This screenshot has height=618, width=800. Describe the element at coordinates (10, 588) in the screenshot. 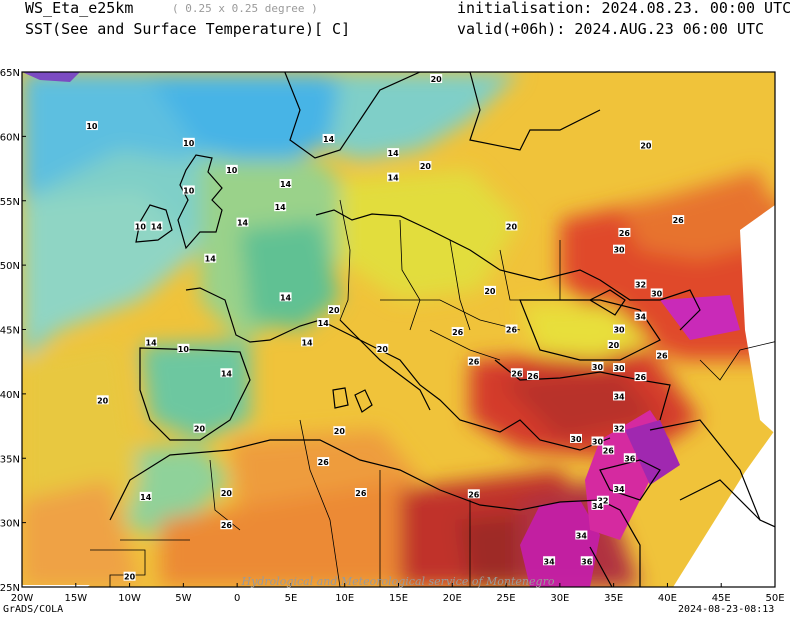

I see `lat-label: 25N` at that location.